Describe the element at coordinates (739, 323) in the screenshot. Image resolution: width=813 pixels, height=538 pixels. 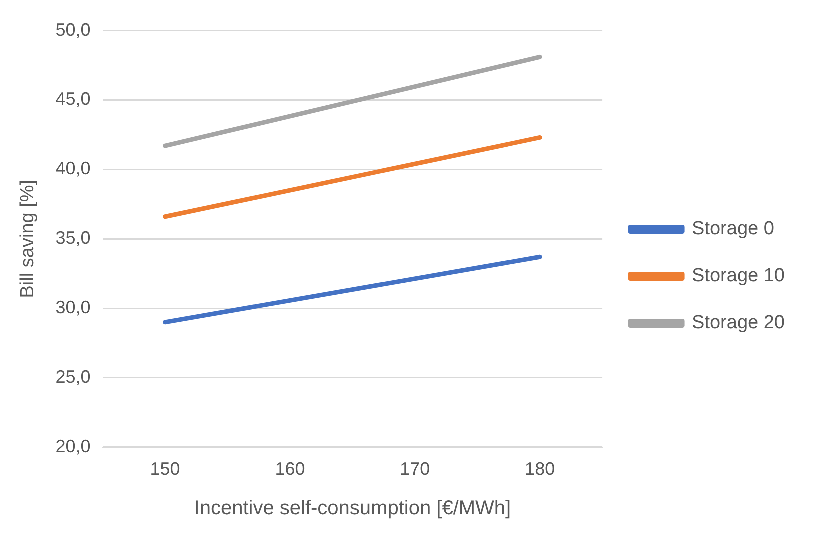
I see `legend-label: Storage 20` at that location.